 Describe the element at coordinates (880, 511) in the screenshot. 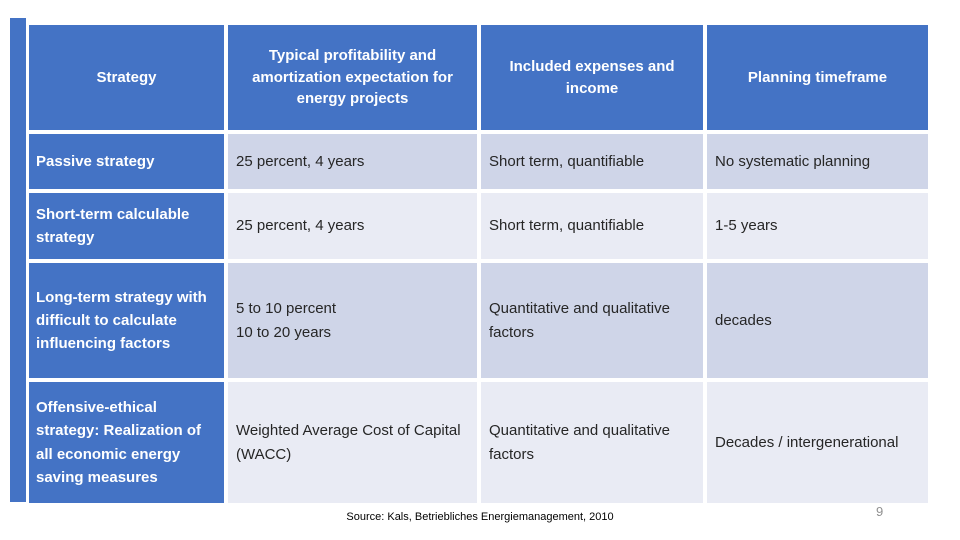

I see `page-number: 9` at that location.